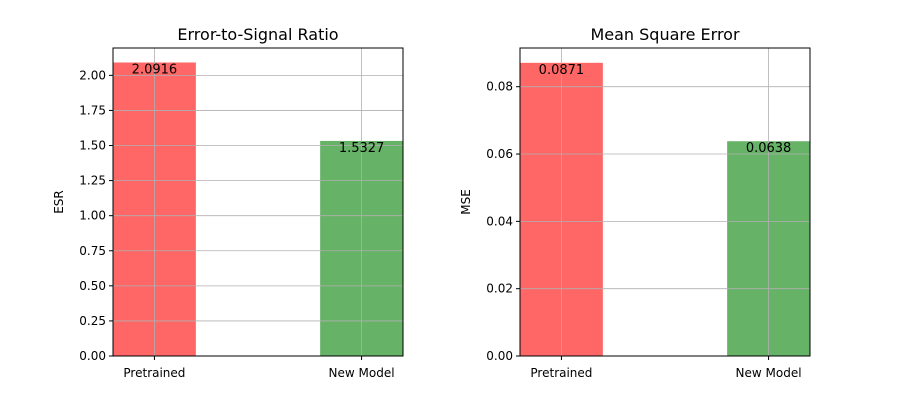  What do you see at coordinates (665, 34) in the screenshot?
I see `chart-title: Mean Square Error` at bounding box center [665, 34].